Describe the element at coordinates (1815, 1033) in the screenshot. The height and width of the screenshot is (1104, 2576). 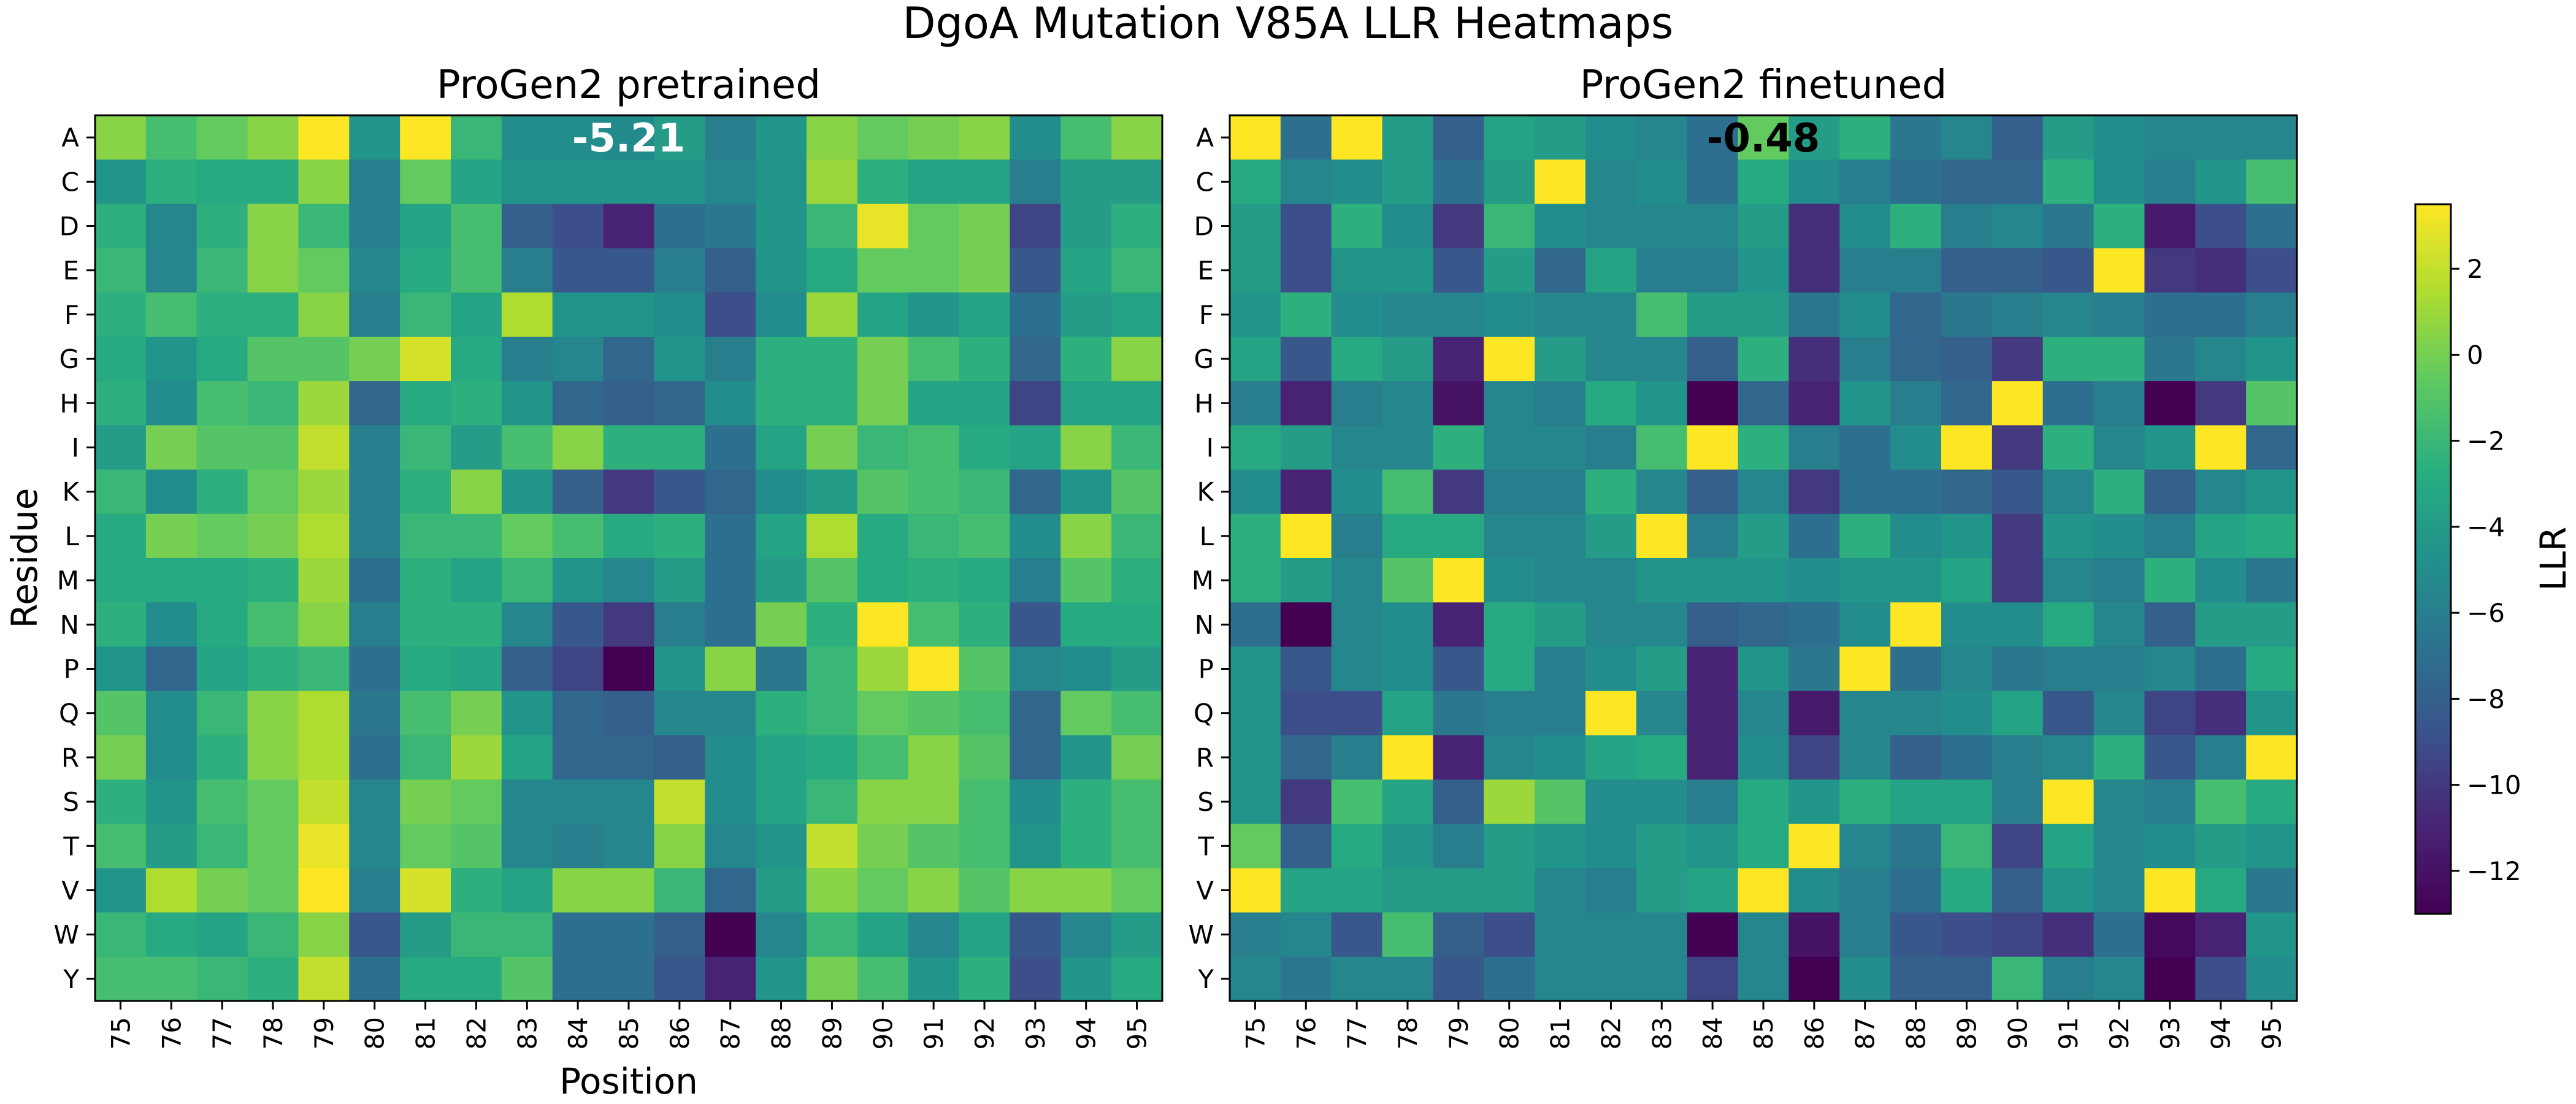
I see `x-tick-label: 86` at that location.